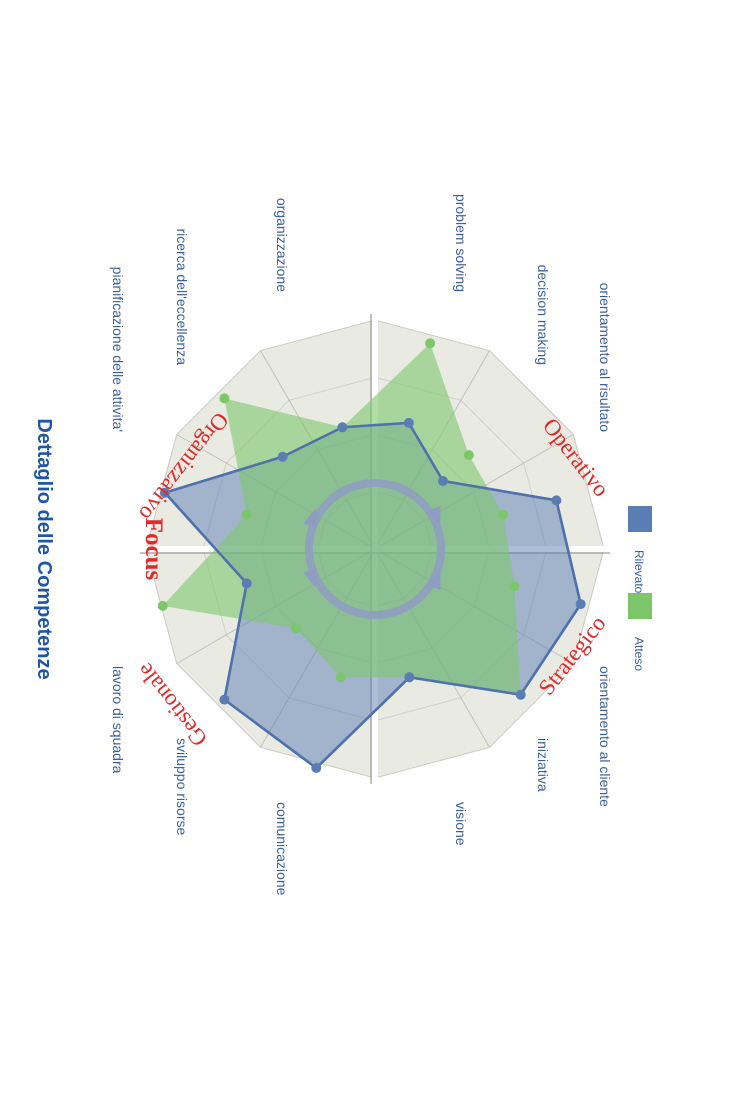 This screenshot has width=751, height=1099. I want to click on axis-label: visione, so click(461, 824).